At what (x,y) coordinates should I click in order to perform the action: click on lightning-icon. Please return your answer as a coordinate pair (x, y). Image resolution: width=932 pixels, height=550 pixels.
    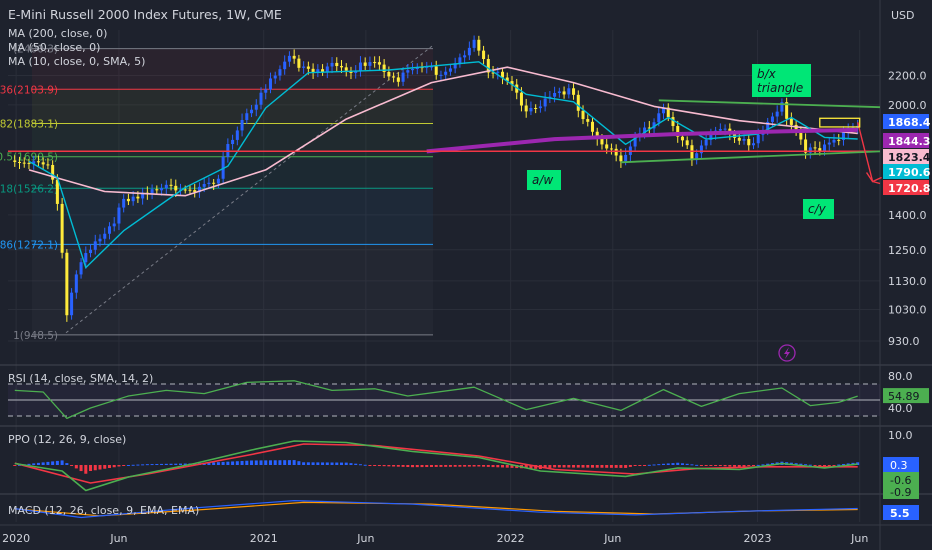
    Looking at the image, I should click on (787, 353).